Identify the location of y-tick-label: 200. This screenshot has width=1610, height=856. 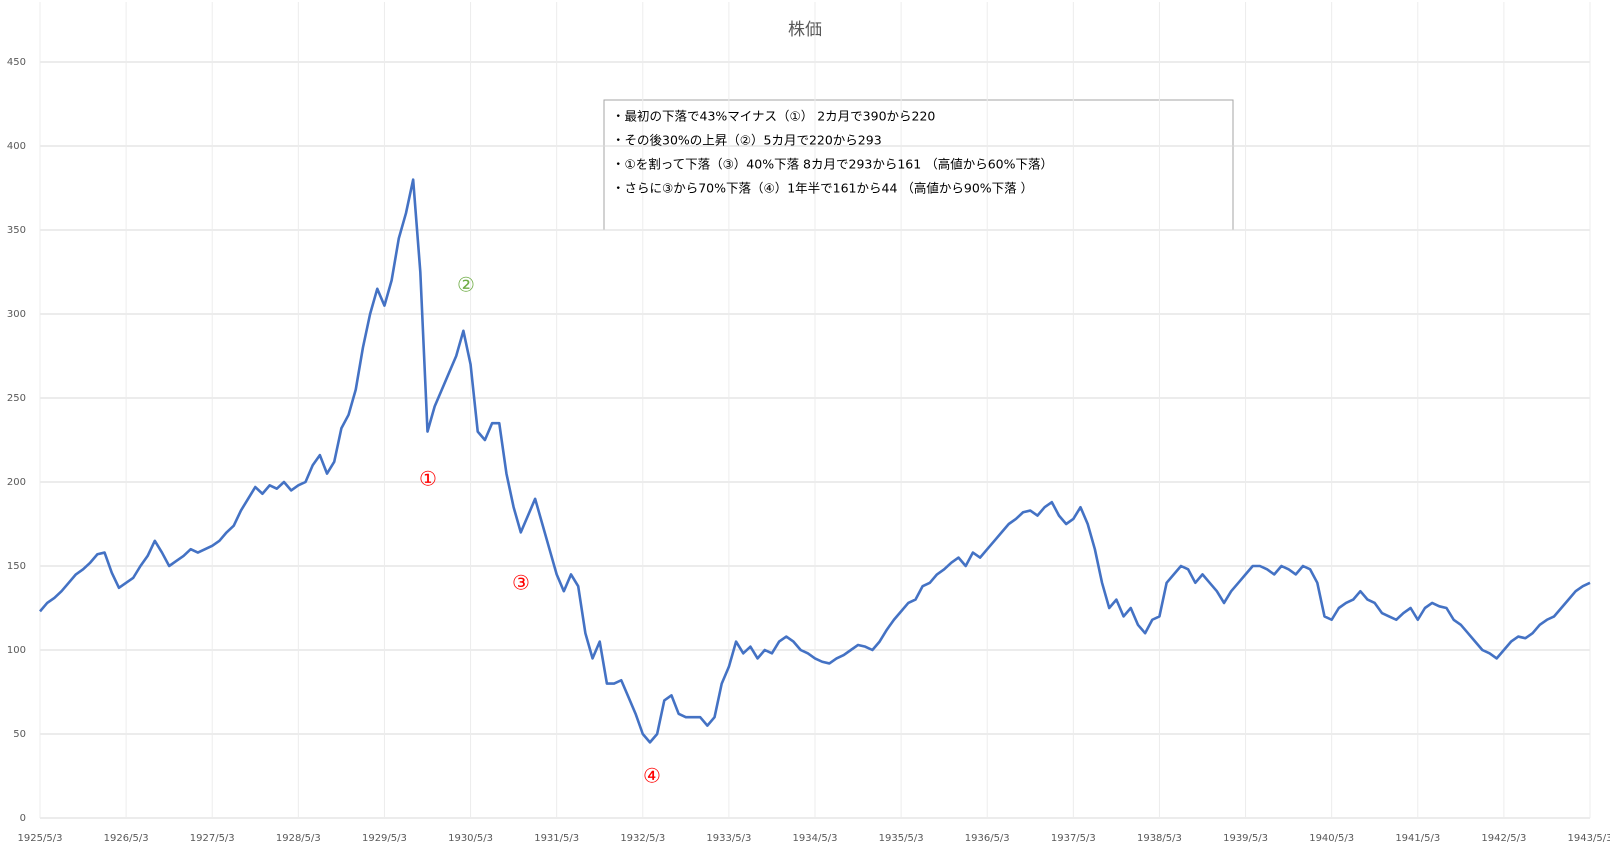
(16, 482).